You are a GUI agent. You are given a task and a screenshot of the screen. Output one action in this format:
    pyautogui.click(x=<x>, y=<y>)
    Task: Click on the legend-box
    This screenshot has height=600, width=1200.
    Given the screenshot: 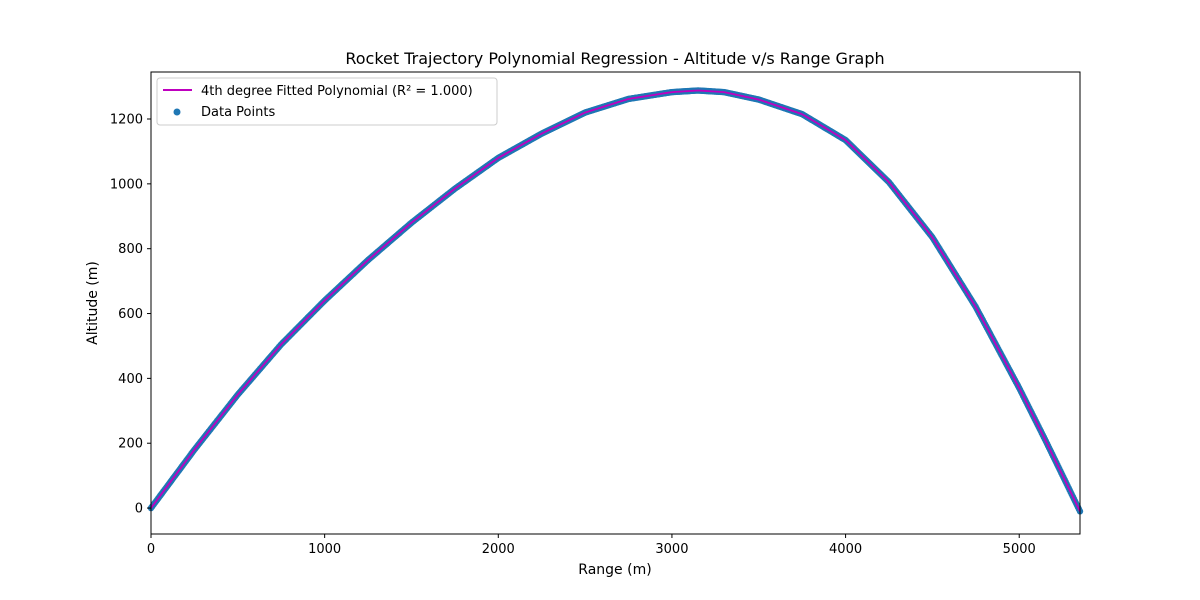 What is the action you would take?
    pyautogui.click(x=327, y=101)
    